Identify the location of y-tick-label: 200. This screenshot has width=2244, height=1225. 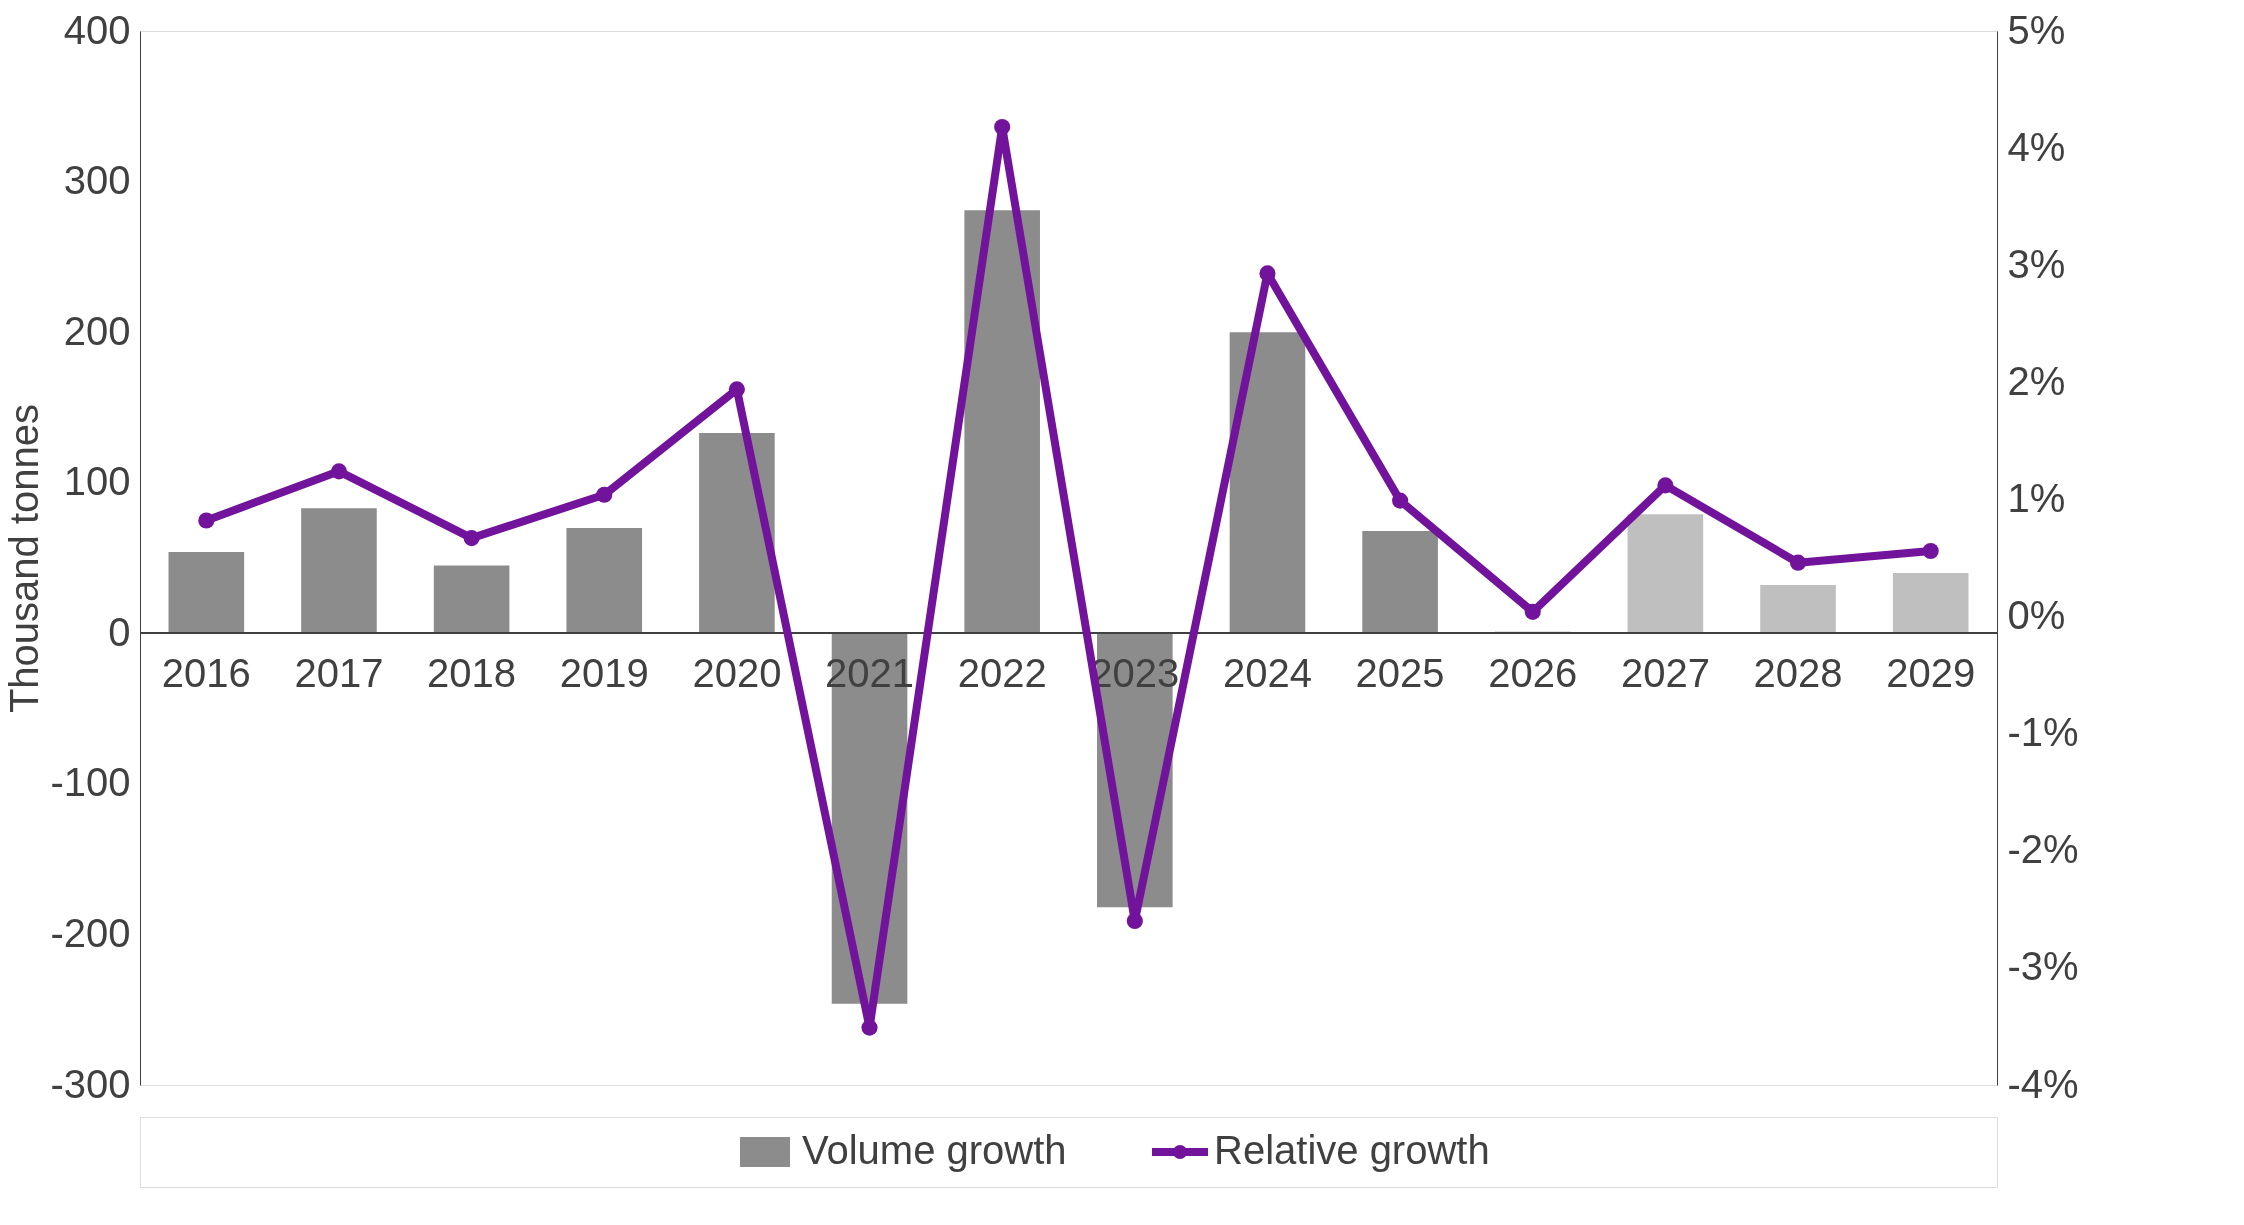
(97, 330).